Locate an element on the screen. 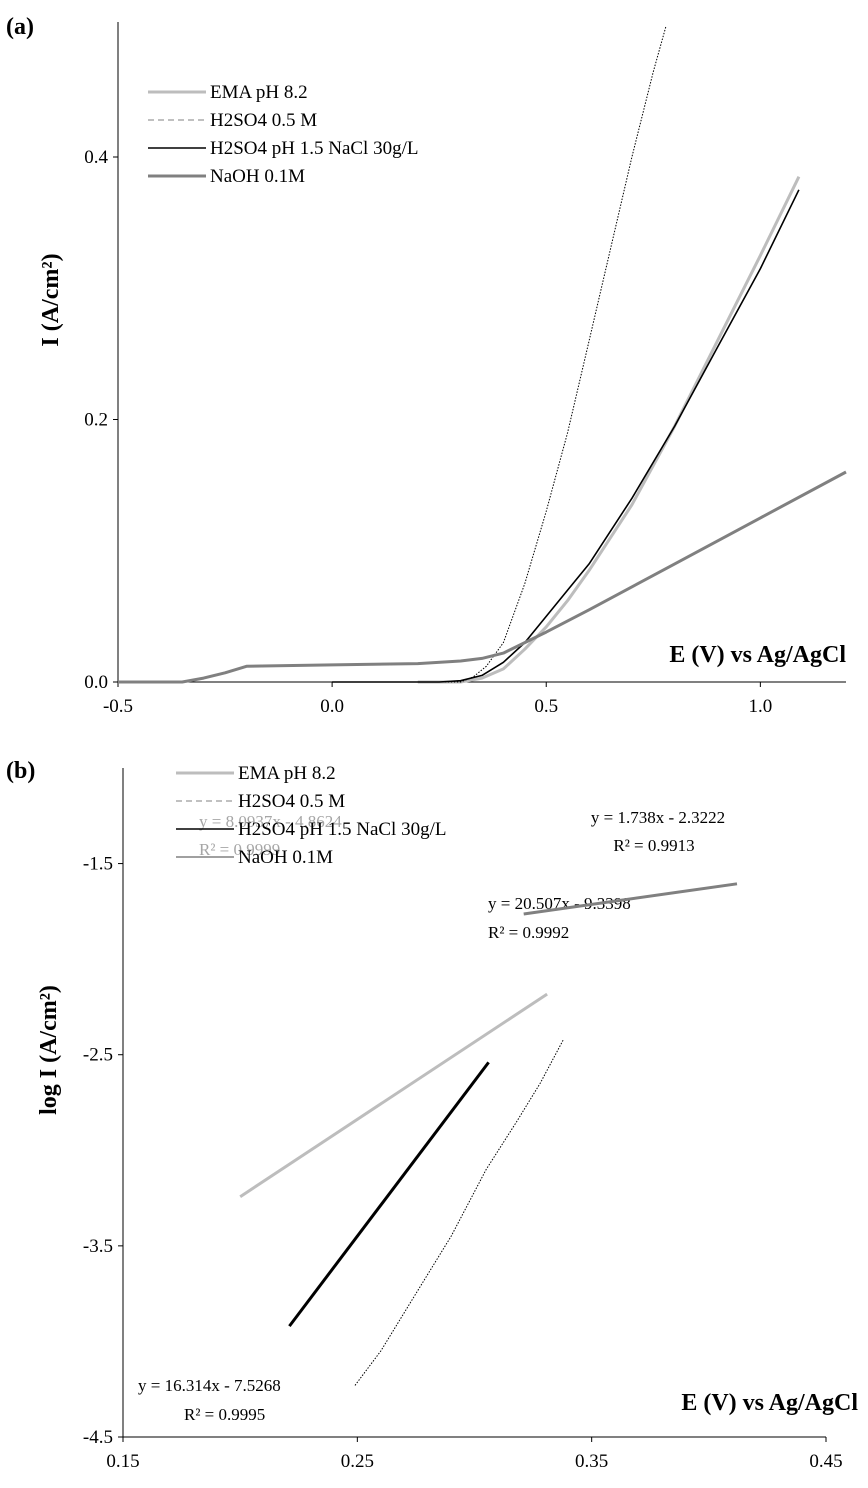  x-tick-label: 0.45 is located at coordinates (825, 1461).